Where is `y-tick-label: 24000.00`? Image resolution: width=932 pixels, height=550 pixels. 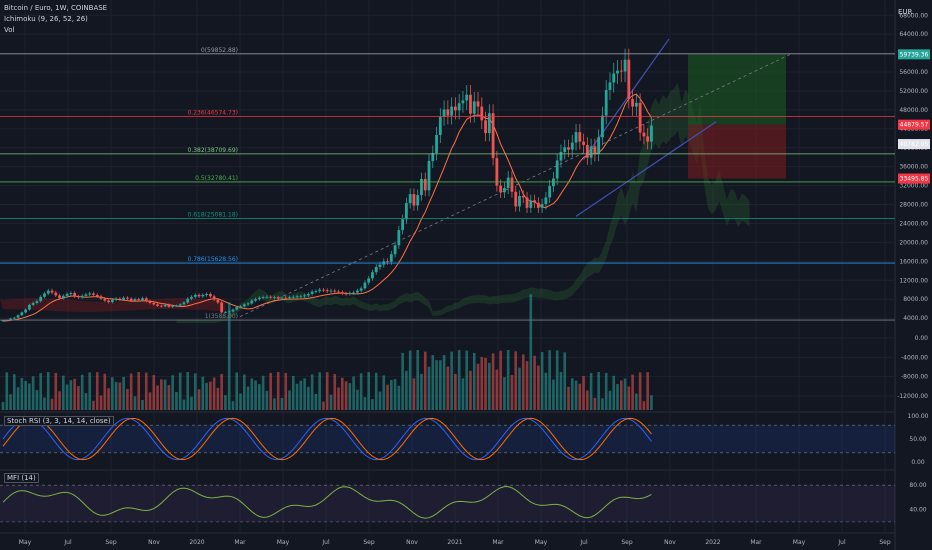
y-tick-label: 24000.00 is located at coordinates (913, 223).